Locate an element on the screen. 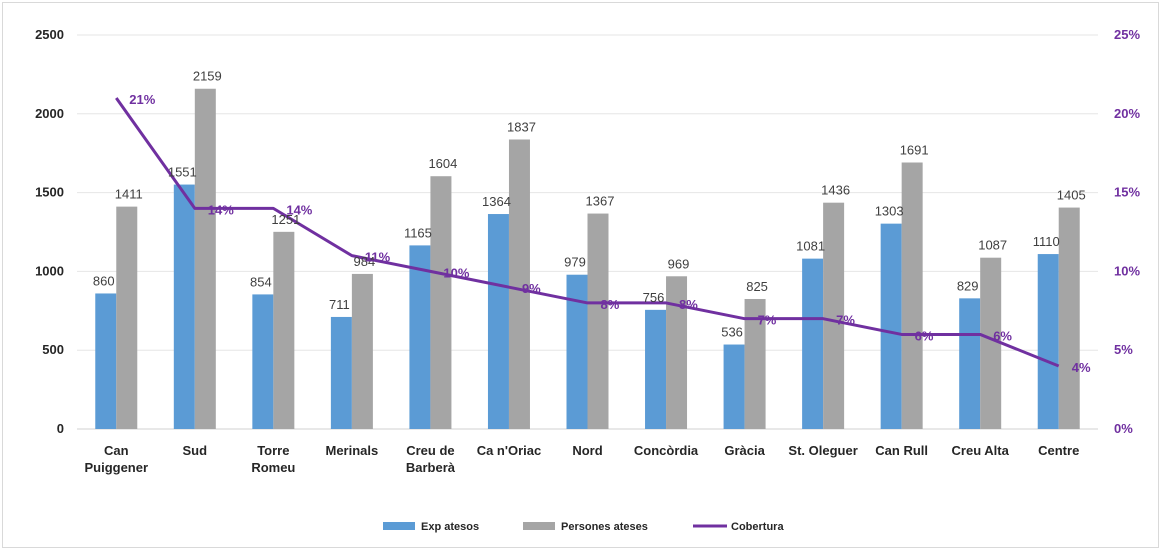 This screenshot has width=1163, height=552. data-label-exp-atesos: 854 is located at coordinates (261, 281).